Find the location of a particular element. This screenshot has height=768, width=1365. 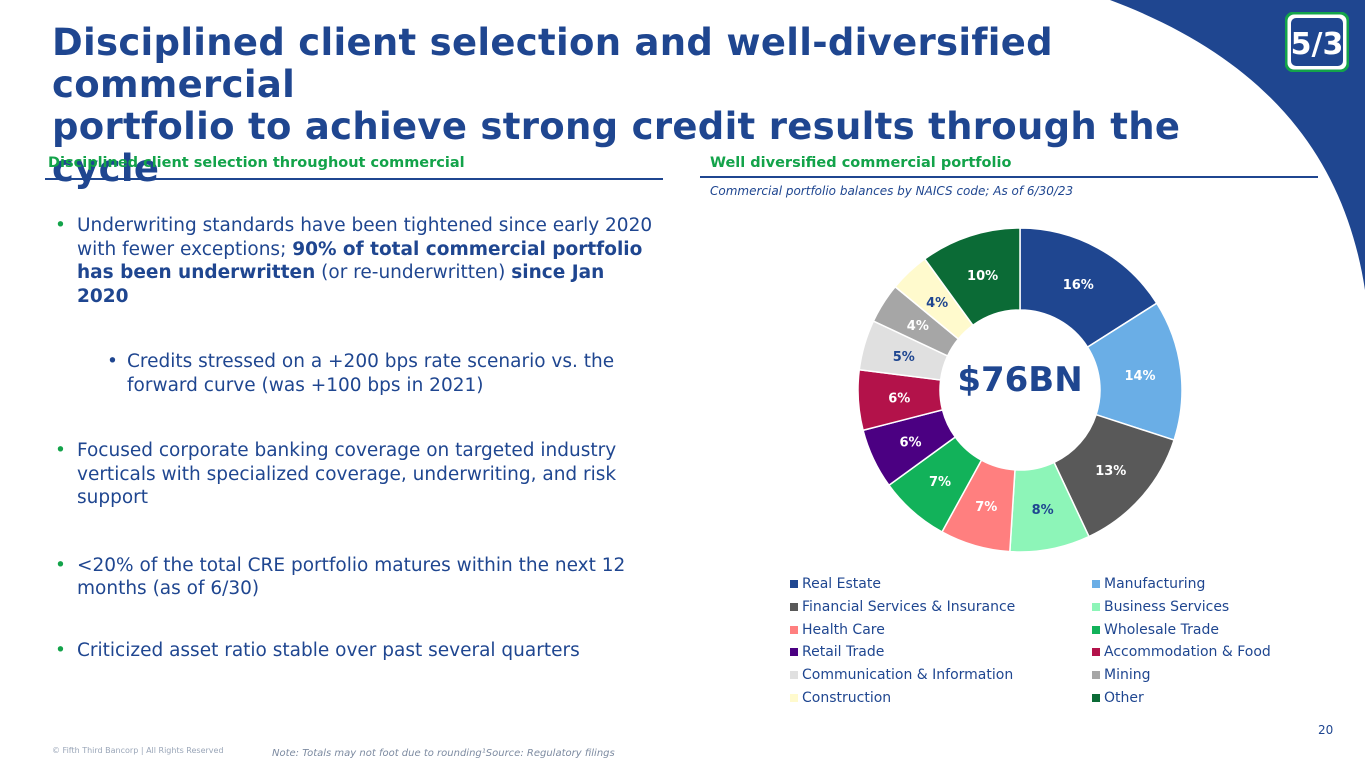

legend-row: Retail Trade Accommodation & Food is located at coordinates (1050, 652).